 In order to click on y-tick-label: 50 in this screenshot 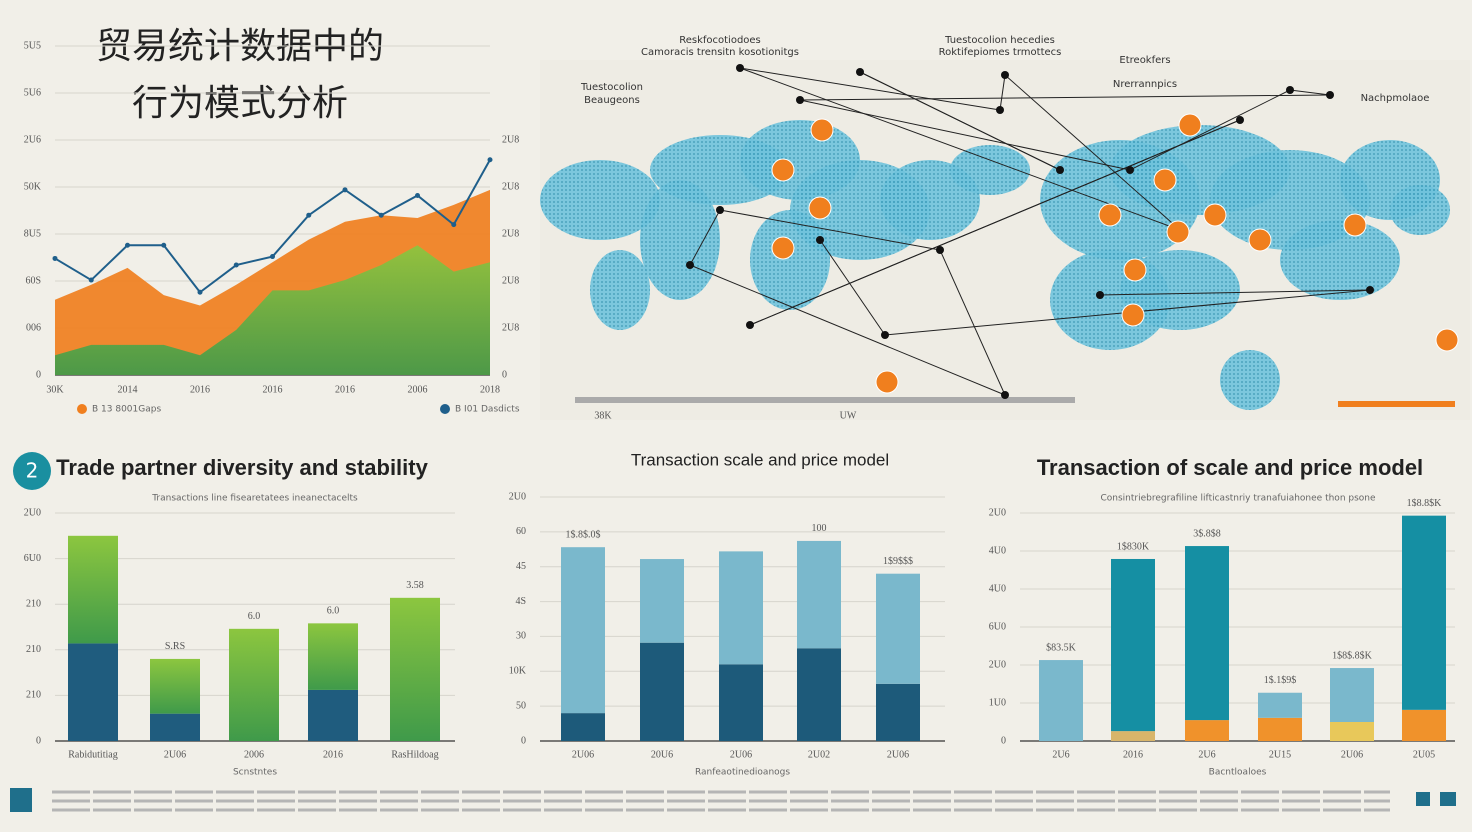, I will do `click(521, 705)`.